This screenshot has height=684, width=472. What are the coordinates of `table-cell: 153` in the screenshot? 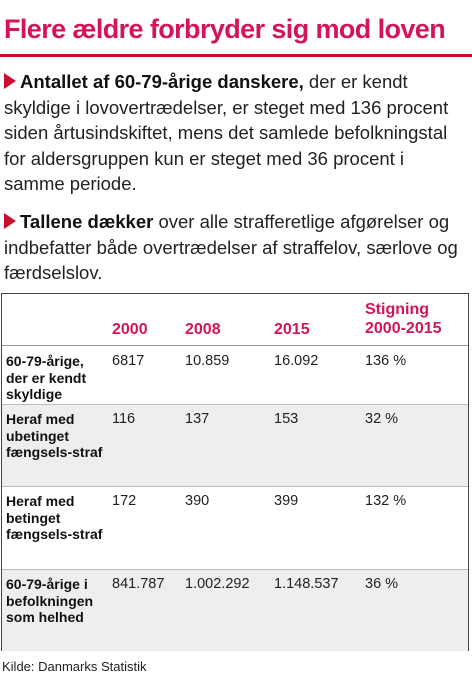 It's located at (286, 419).